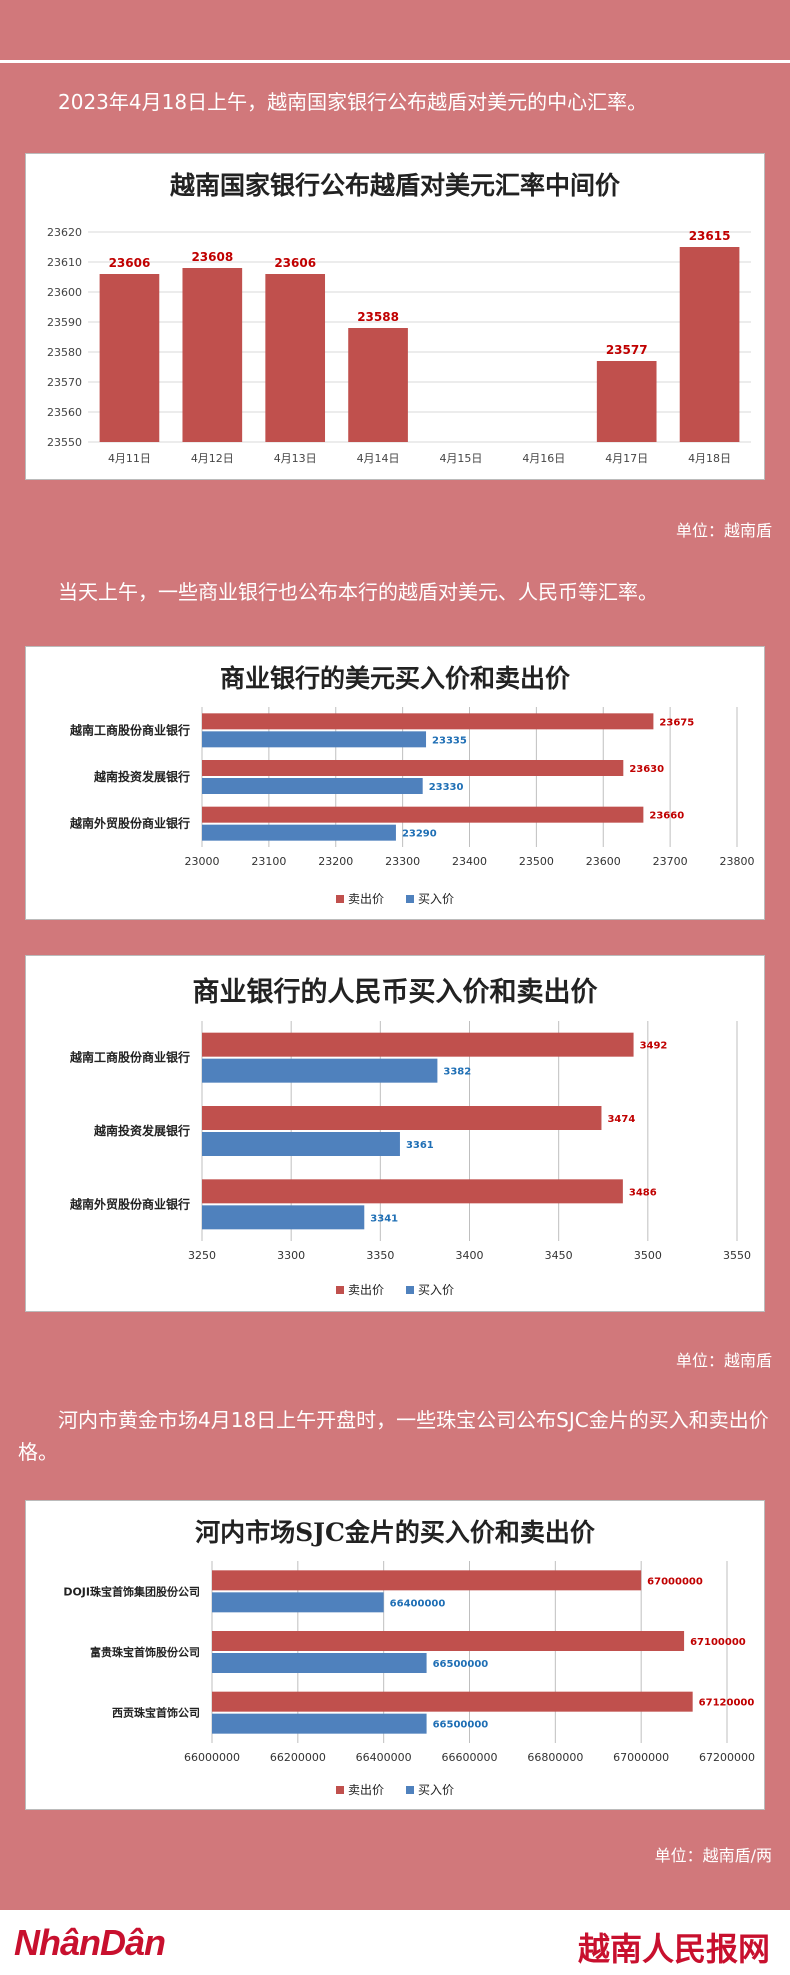  I want to click on data-label: 3486, so click(643, 1192).